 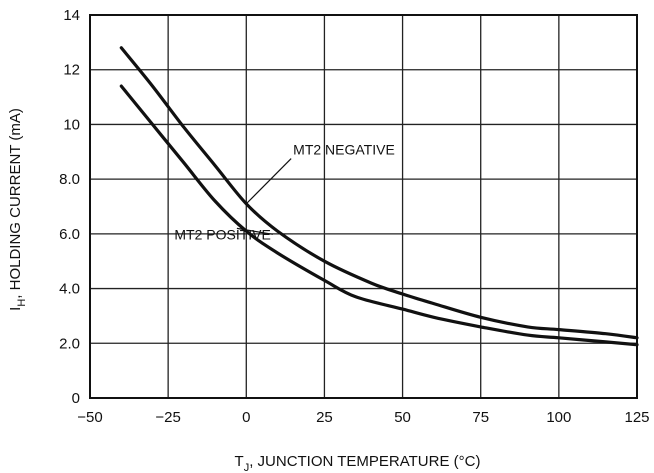 I want to click on y-tick-label: 8.0, so click(x=69, y=179).